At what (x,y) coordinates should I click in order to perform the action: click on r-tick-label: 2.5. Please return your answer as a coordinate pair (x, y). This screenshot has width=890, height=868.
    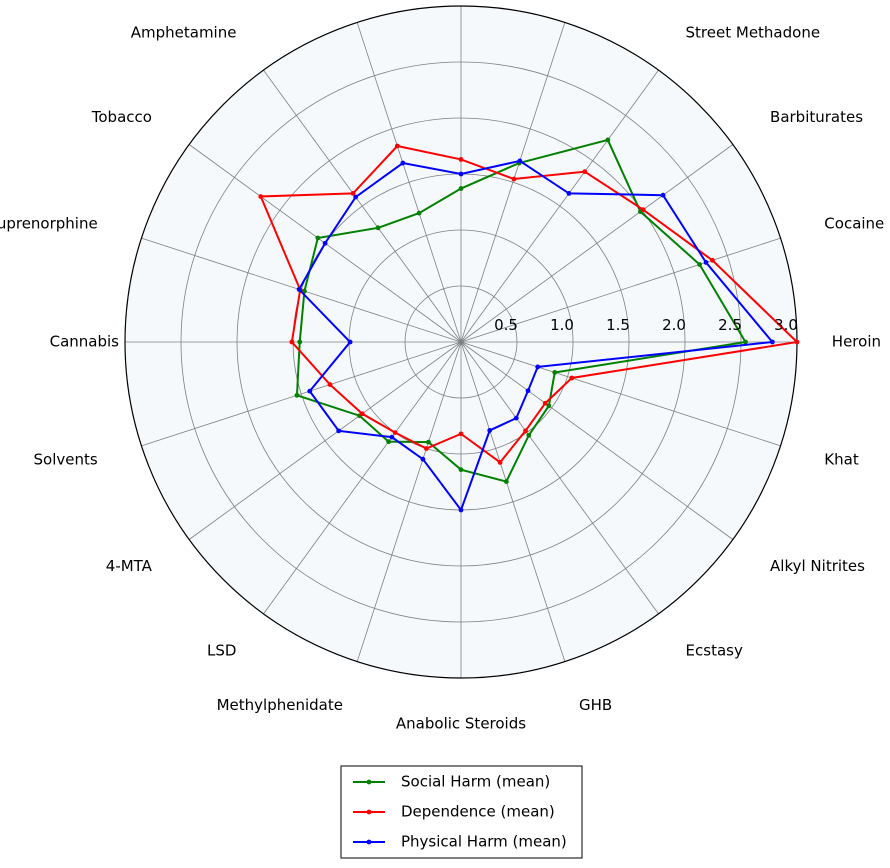
    Looking at the image, I should click on (730, 325).